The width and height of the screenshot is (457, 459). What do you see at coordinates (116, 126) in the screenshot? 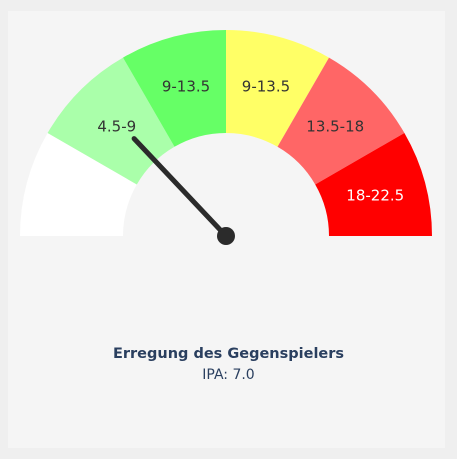
I see `gauge-band-label-2: 4.5-9` at bounding box center [116, 126].